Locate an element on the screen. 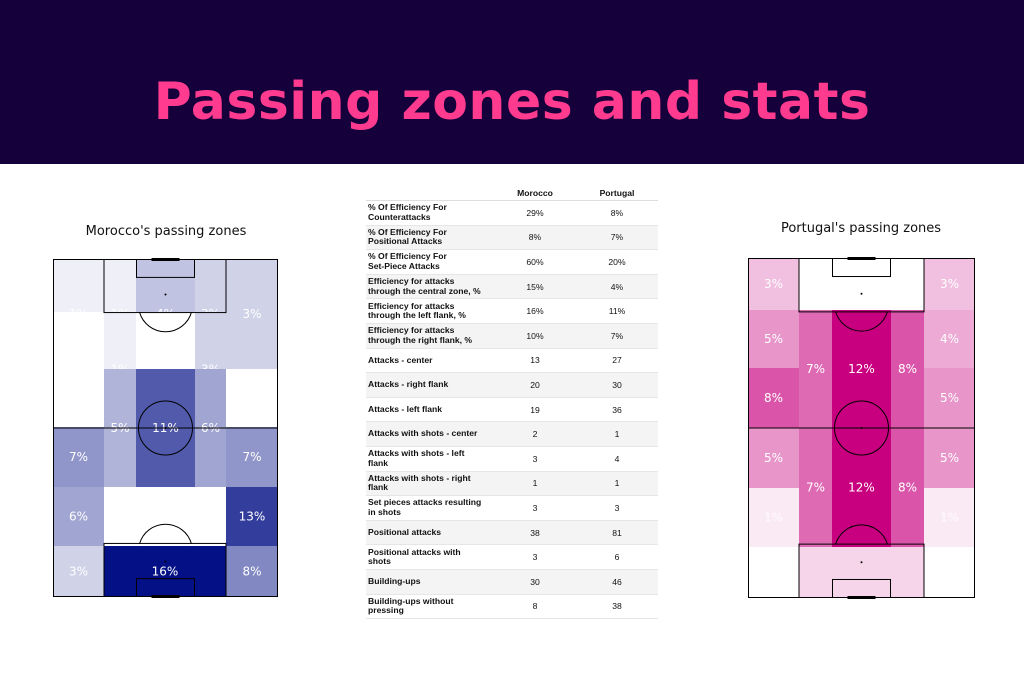 This screenshot has width=1024, height=683. morocco-pitch: 1%0%1%1%4%3%3%3%7%5%11%6%7%6%13%3%16%8% is located at coordinates (165, 428).